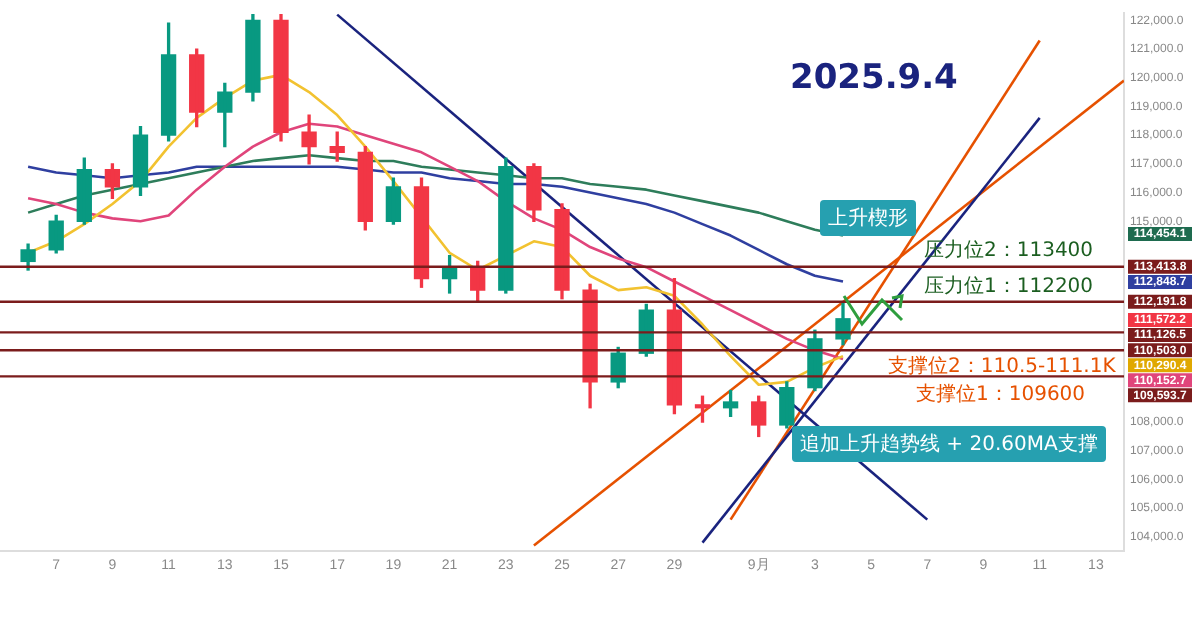  What do you see at coordinates (949, 444) in the screenshot?
I see `annotation: 追加上升趋势线 + 20.60MA支撑` at bounding box center [949, 444].